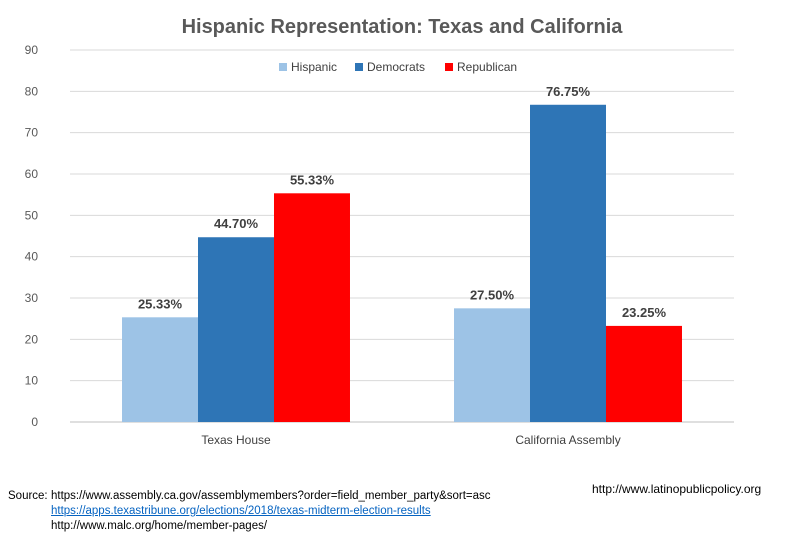 The width and height of the screenshot is (800, 542). I want to click on data-label: 55.33%, so click(312, 179).